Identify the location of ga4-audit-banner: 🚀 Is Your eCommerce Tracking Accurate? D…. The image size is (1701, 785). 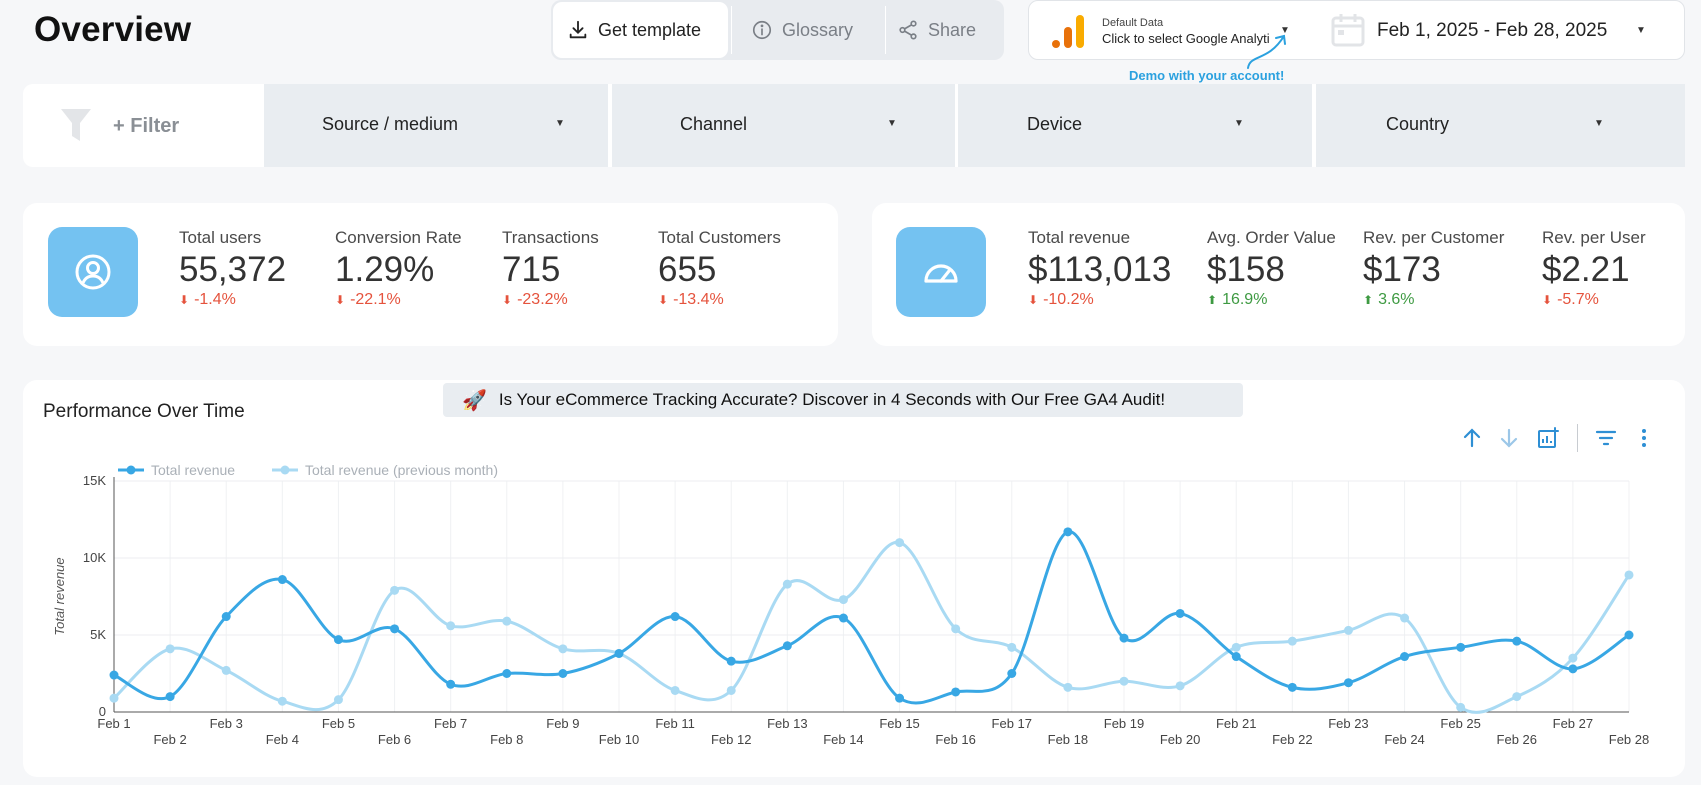
(843, 400).